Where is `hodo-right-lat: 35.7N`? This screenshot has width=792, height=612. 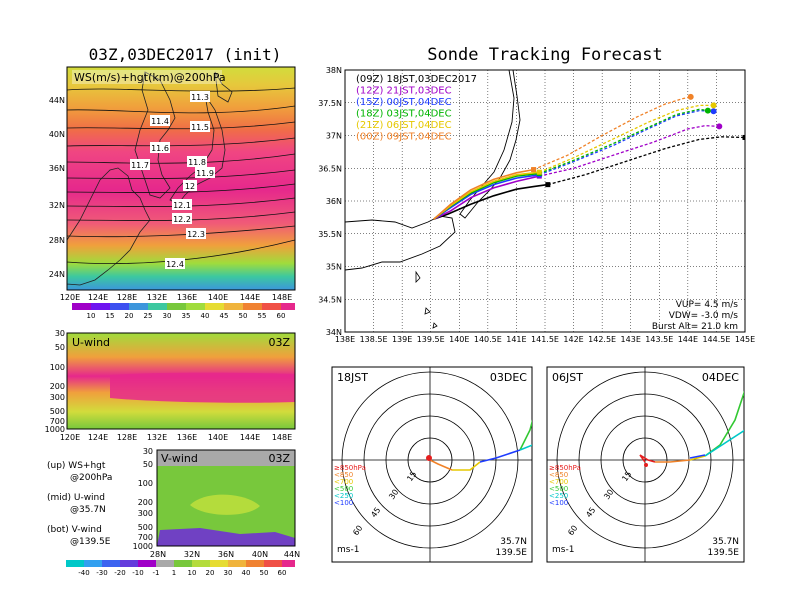
hodo-right-lat: 35.7N is located at coordinates (725, 542).